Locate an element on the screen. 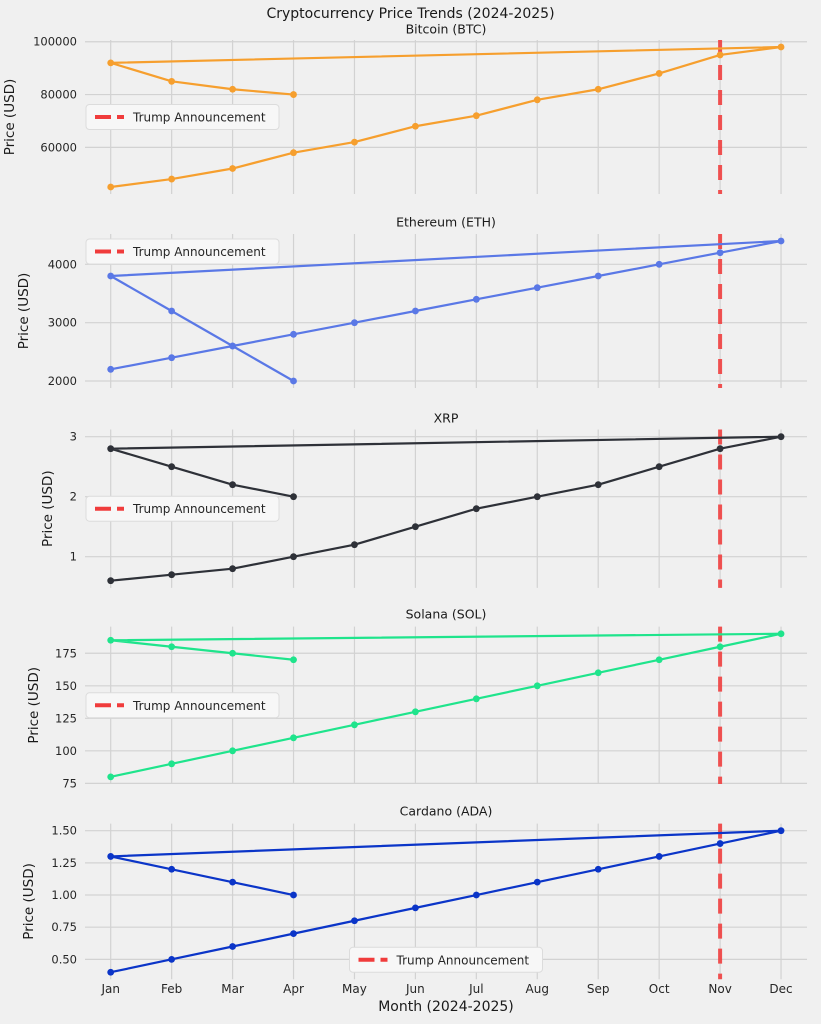 The image size is (821, 1024). svg-text: 75 is located at coordinates (69, 783).